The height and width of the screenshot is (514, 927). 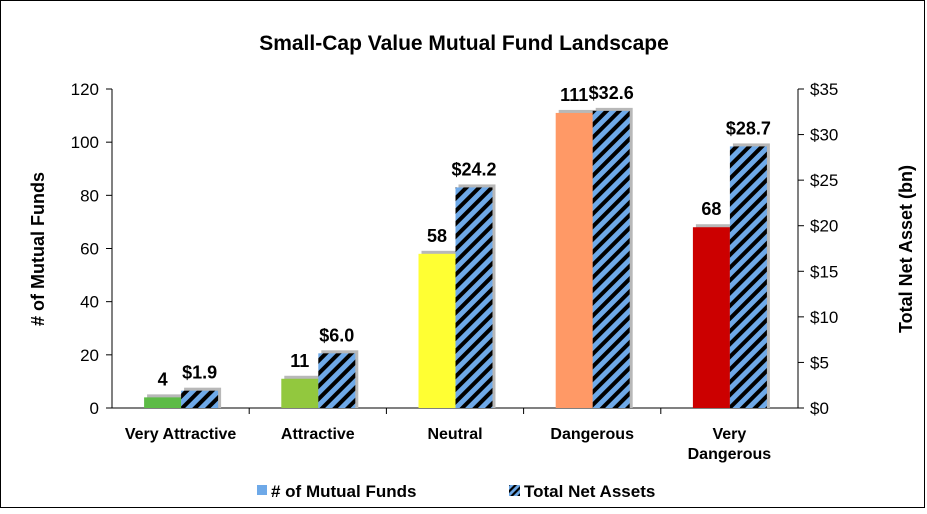 I want to click on legend-assets-swatch, so click(x=514, y=490).